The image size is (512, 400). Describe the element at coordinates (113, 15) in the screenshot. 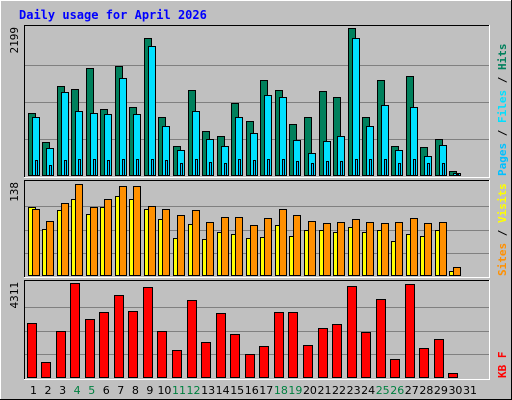

I see `chart-title: Daily usage for April 2026` at that location.